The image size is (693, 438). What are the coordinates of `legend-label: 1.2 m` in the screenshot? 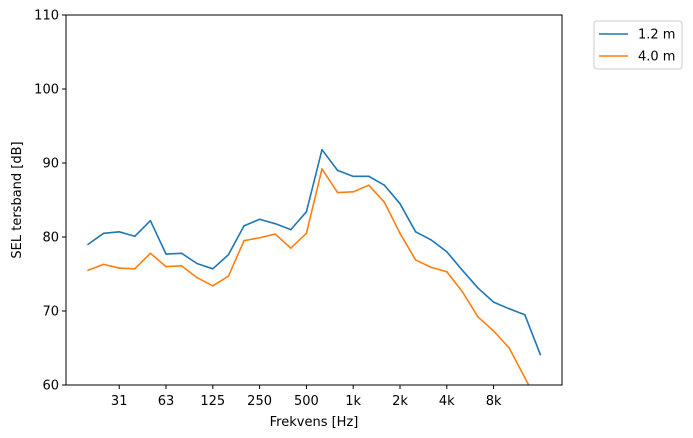 It's located at (656, 35).